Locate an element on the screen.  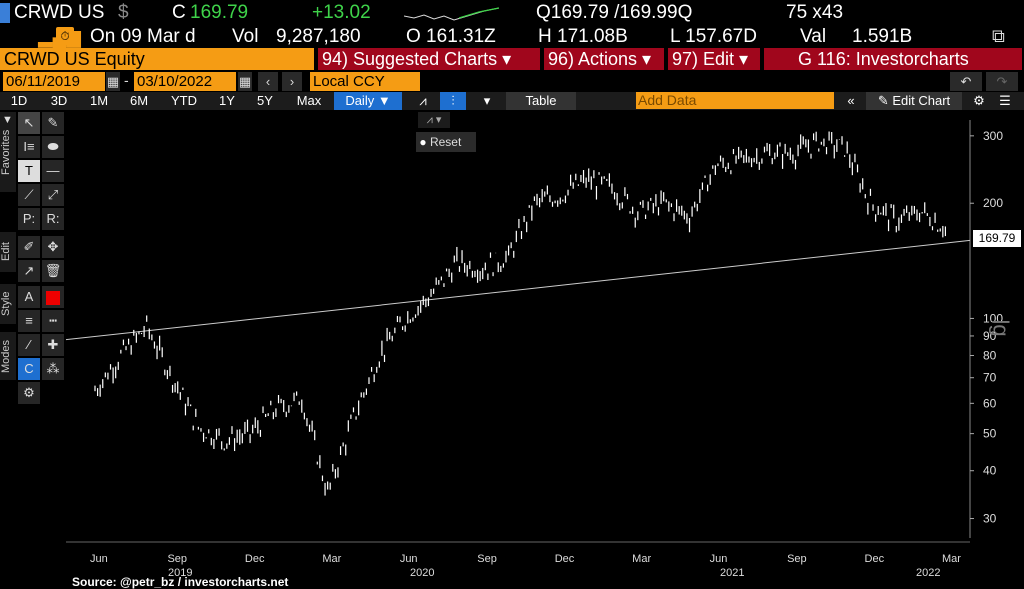
value-amount: 1.591B is located at coordinates (882, 36).